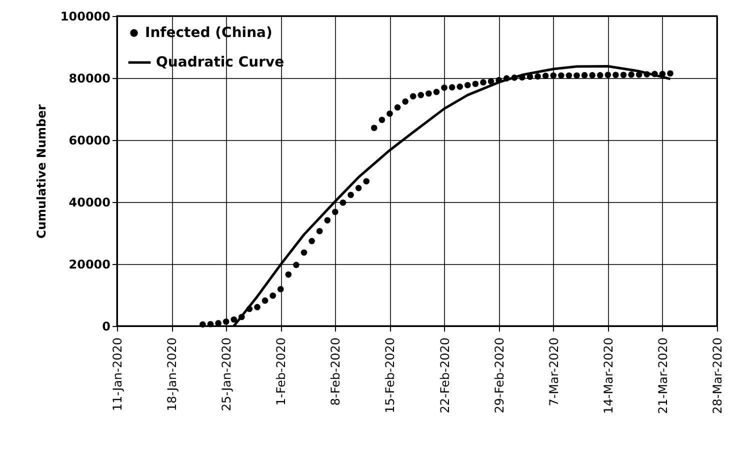 The width and height of the screenshot is (730, 466). What do you see at coordinates (89, 203) in the screenshot?
I see `y-tick-label: 40000` at bounding box center [89, 203].